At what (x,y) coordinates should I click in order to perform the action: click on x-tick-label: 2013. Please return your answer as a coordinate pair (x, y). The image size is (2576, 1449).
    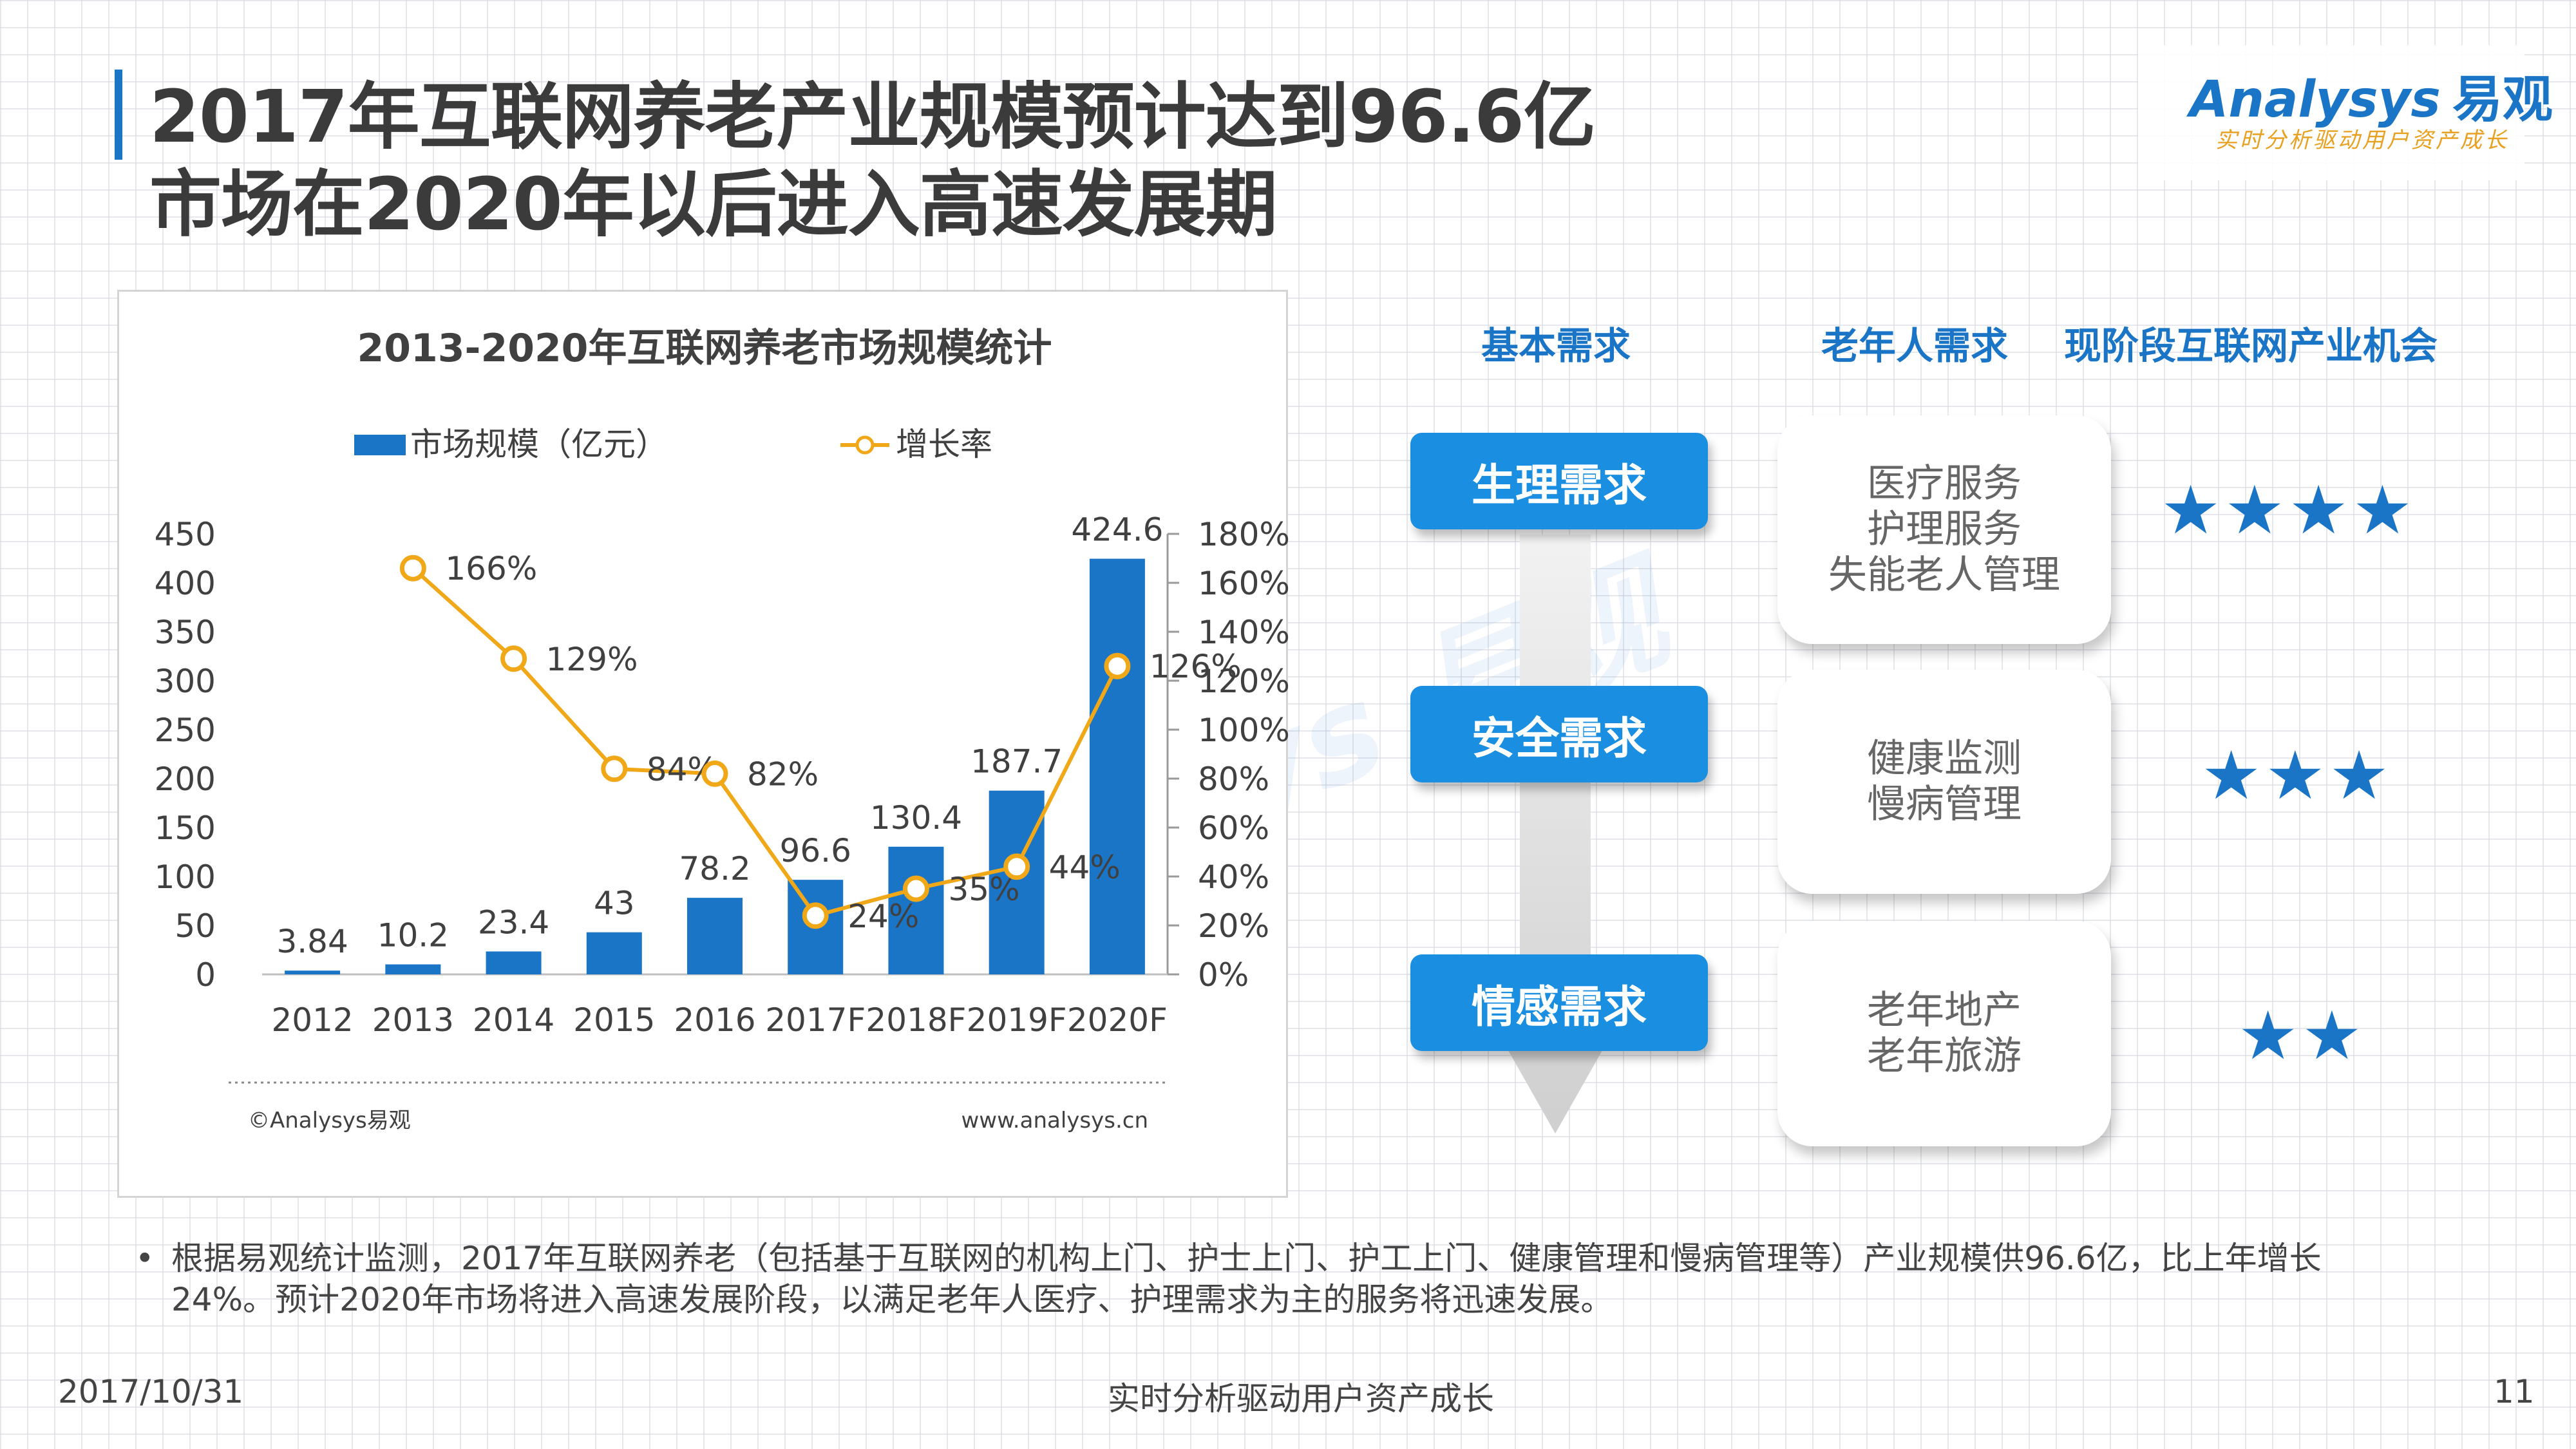
    Looking at the image, I should click on (413, 1020).